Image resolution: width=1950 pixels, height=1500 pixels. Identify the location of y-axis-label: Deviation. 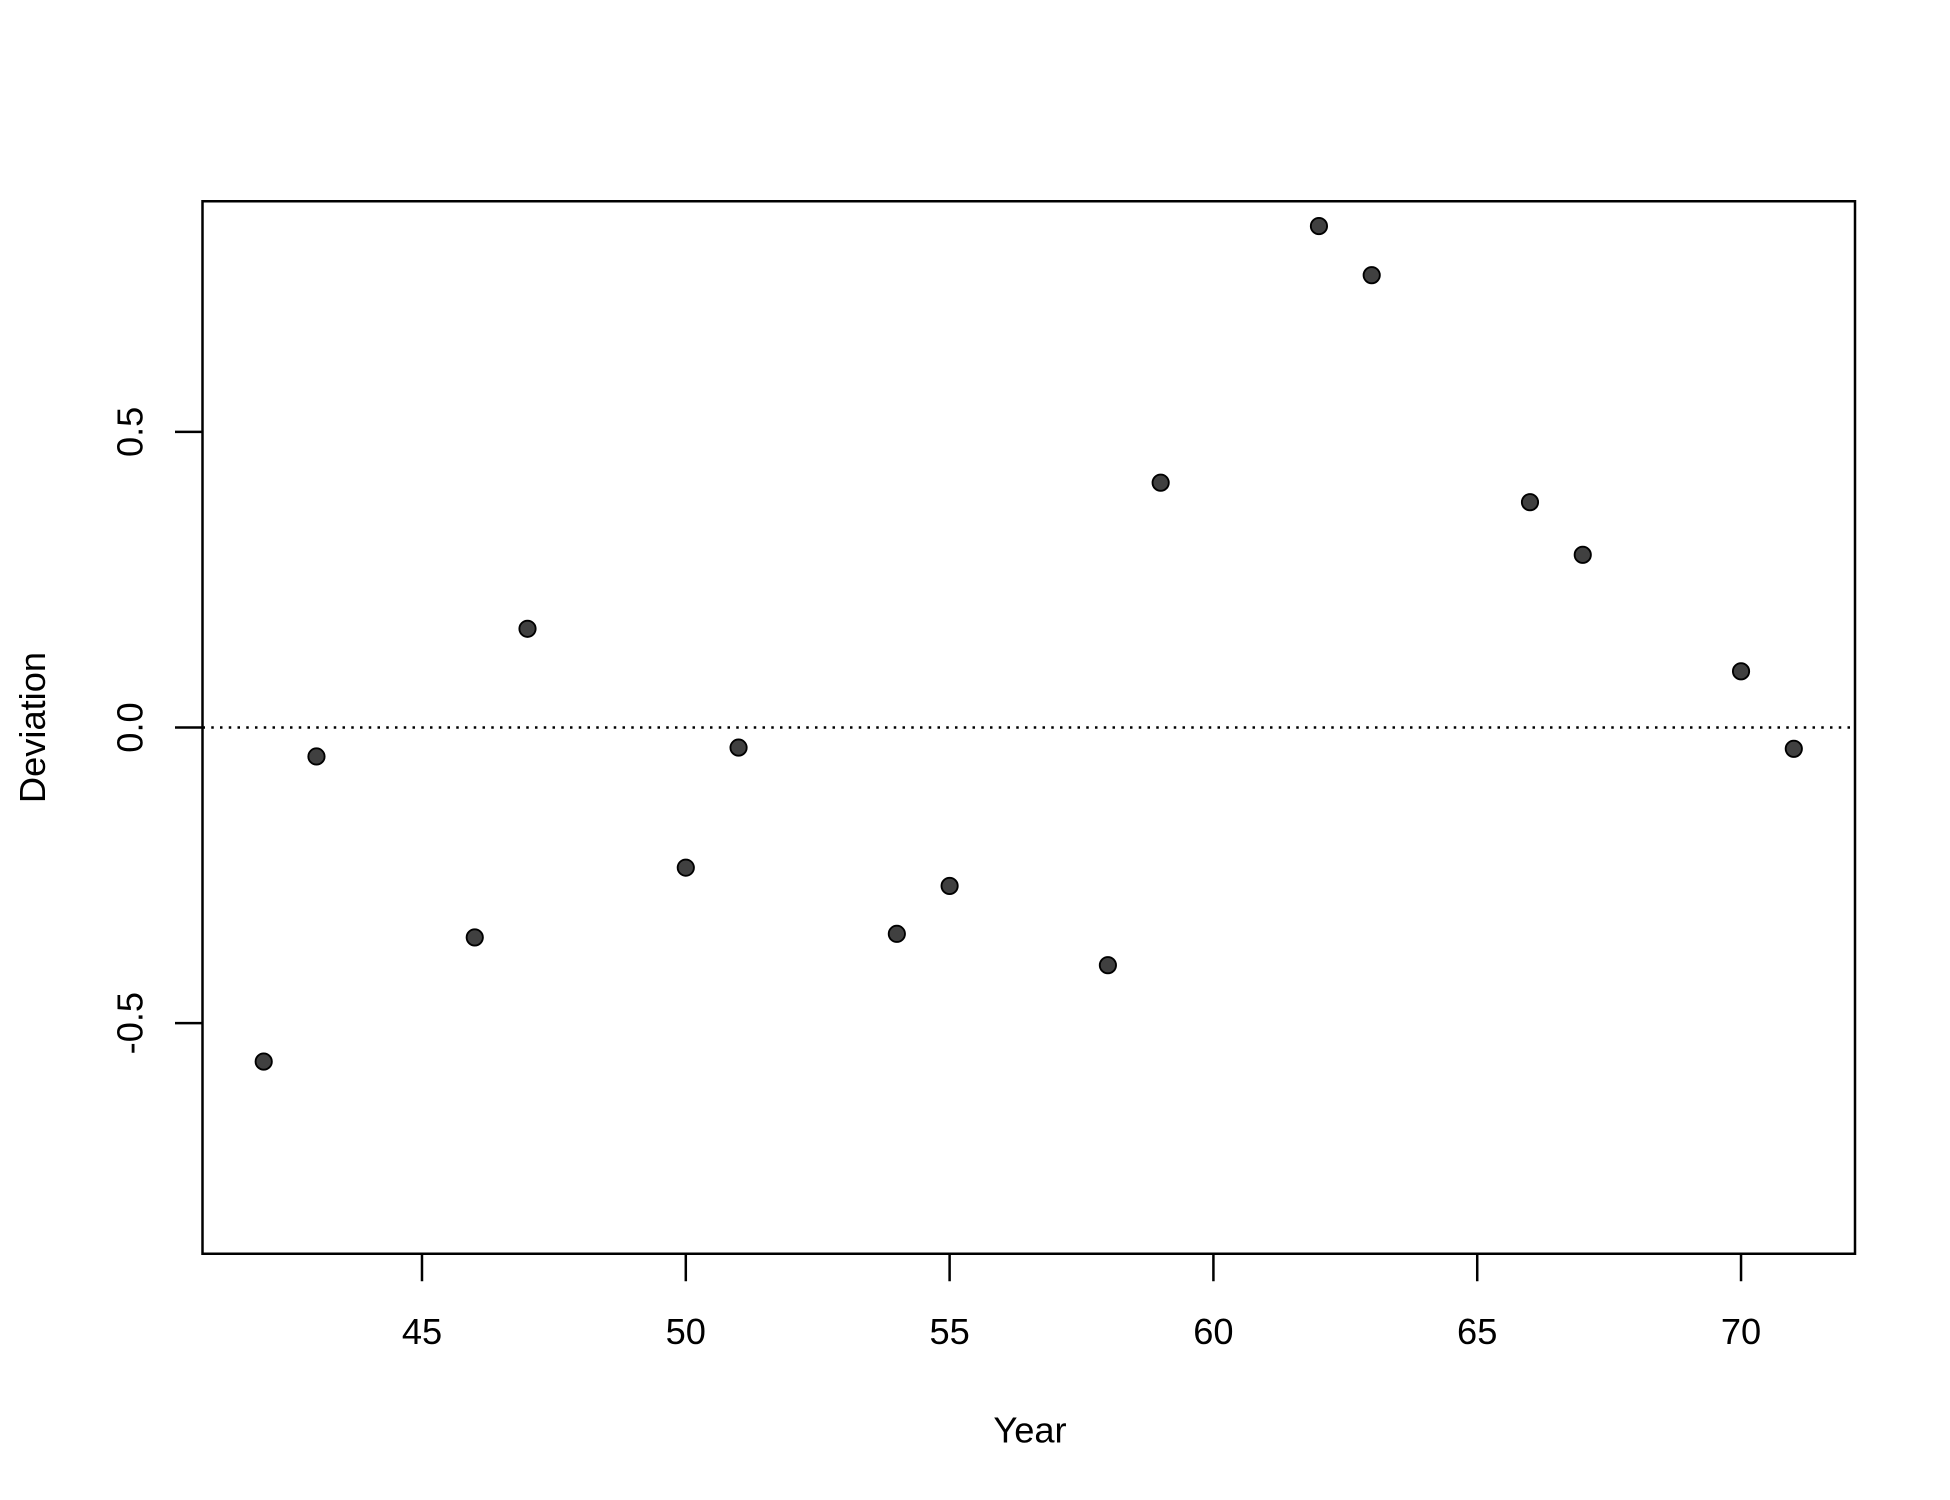
(32, 727).